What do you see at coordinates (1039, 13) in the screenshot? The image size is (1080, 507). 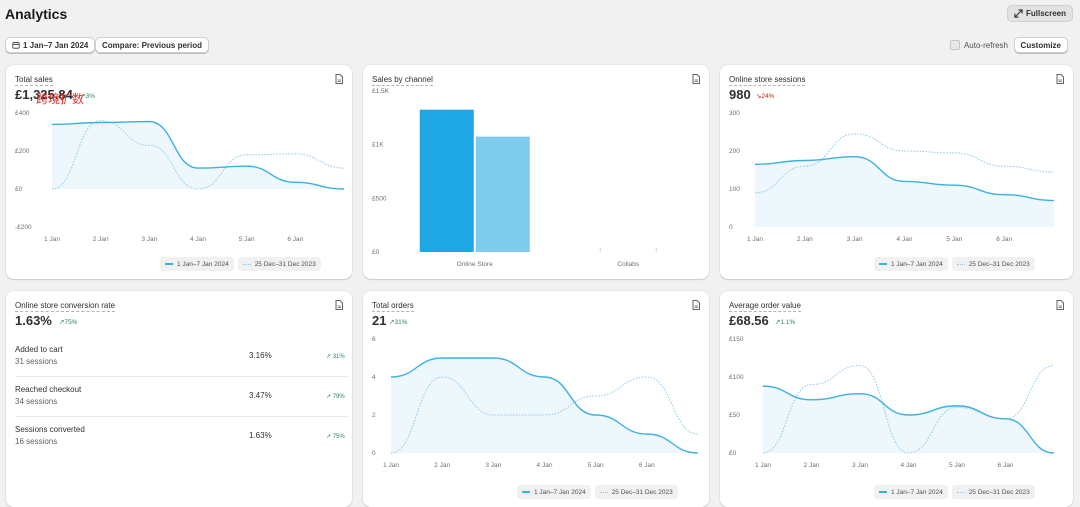 I see `fullscreen-button: Fullscreen` at bounding box center [1039, 13].